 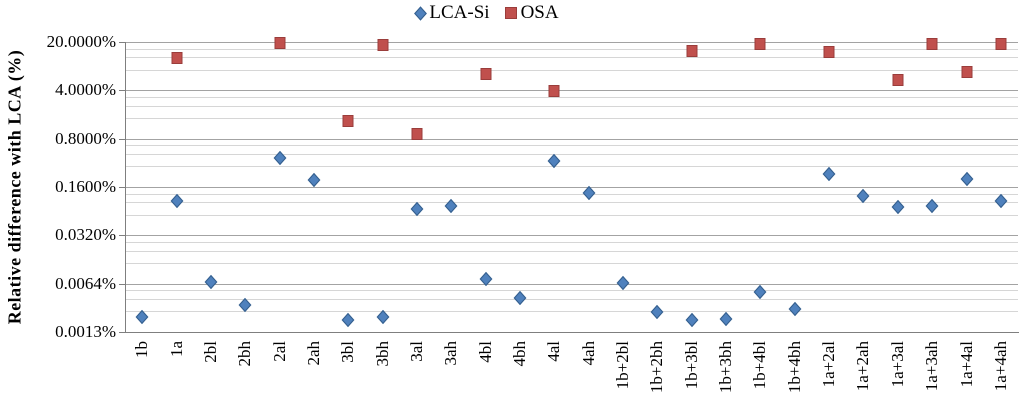 I want to click on x-tick-label: 1b, so click(x=142, y=349).